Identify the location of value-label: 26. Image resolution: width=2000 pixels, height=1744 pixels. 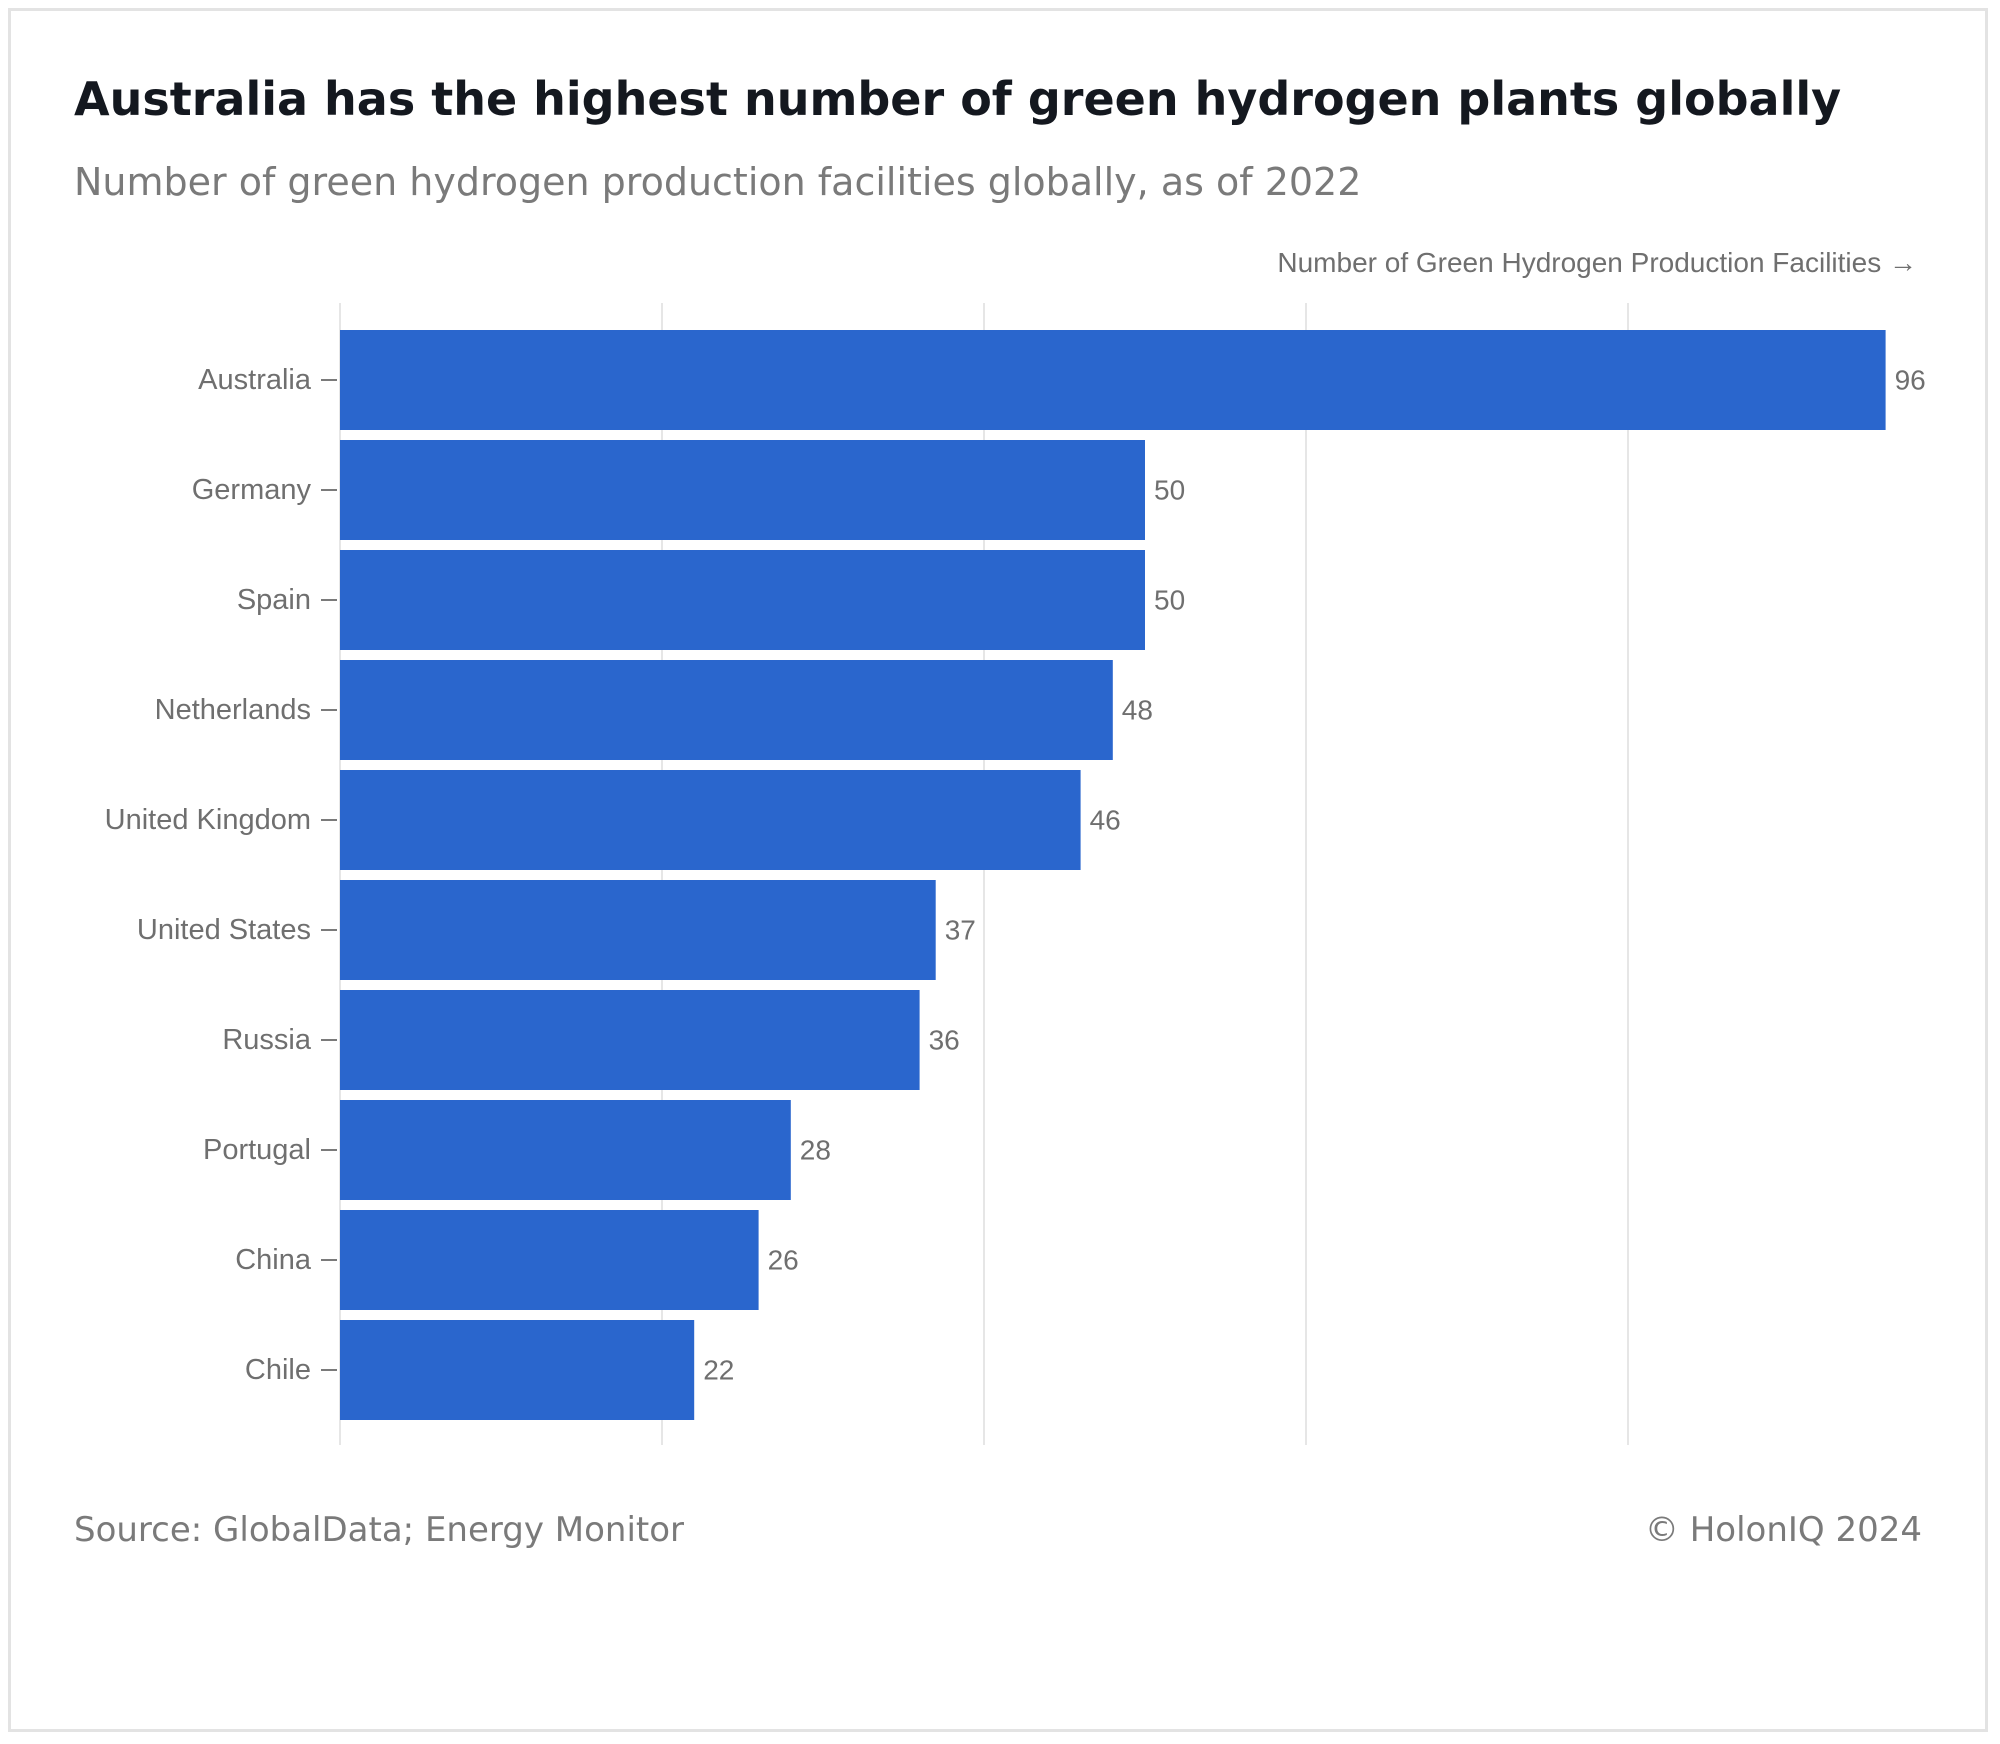
(783, 1260).